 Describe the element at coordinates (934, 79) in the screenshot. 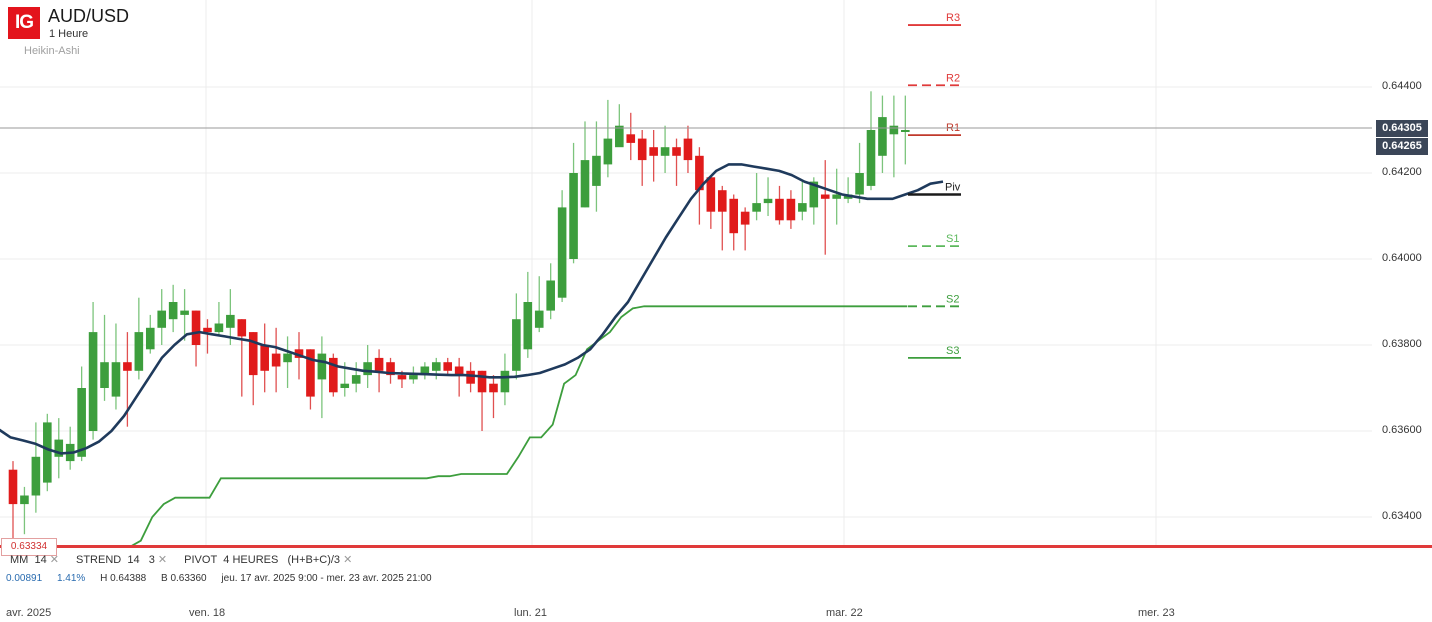

I see `pivot-level: R2` at that location.